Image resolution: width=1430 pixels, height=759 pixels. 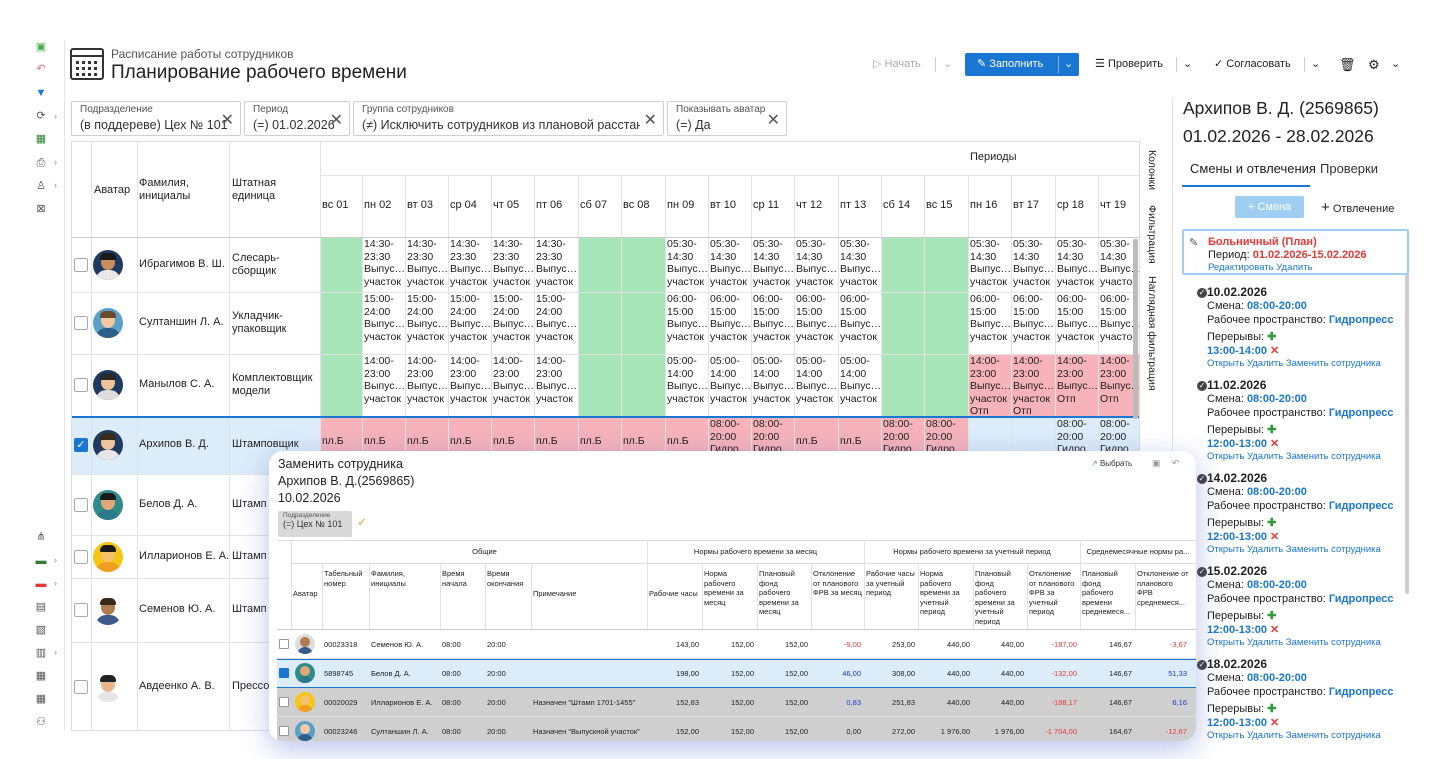 I want to click on col-header-norm: Норма рабочего времени за месяц, so click(x=724, y=588).